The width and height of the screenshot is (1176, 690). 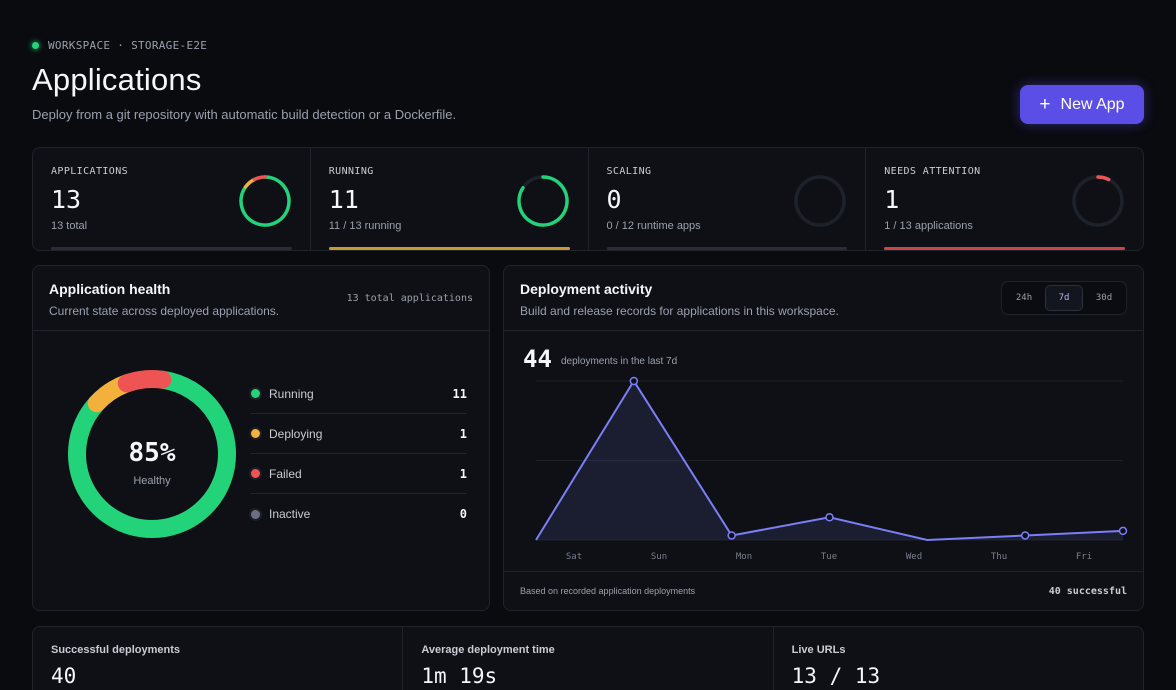 I want to click on x-tick-label: Tue, so click(x=829, y=557).